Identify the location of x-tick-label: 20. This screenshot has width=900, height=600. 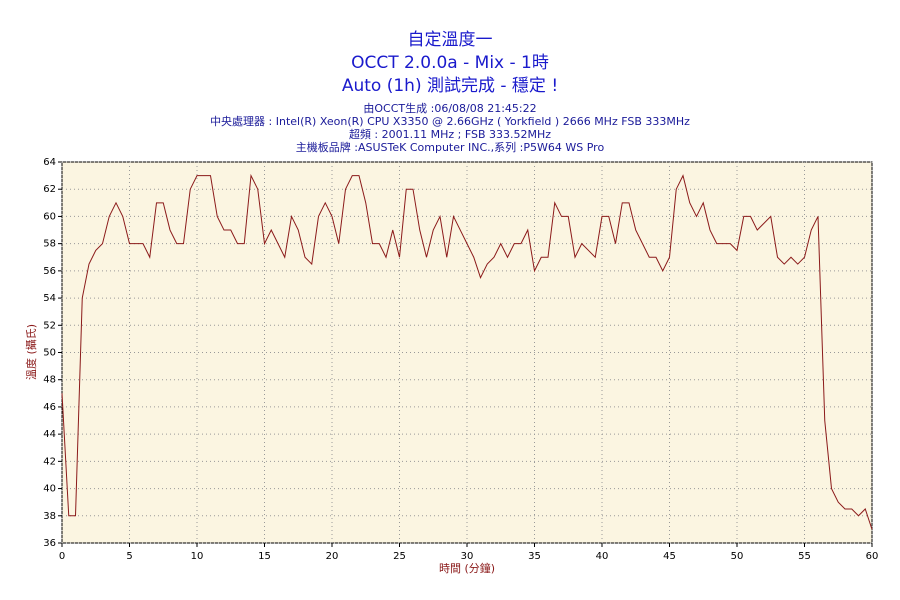
(332, 556).